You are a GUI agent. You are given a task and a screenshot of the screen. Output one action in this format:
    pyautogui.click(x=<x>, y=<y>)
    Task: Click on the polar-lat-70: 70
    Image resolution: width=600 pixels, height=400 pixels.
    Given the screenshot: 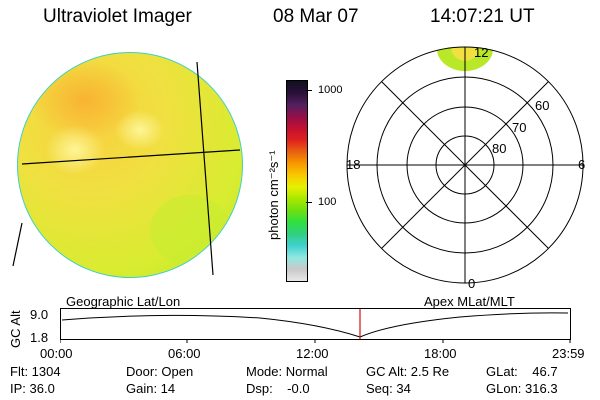 What is the action you would take?
    pyautogui.click(x=519, y=127)
    